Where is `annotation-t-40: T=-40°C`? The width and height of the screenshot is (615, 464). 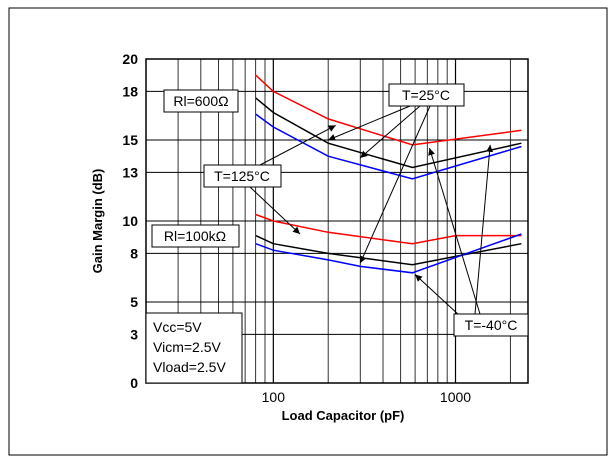
annotation-t-40: T=-40°C is located at coordinates (491, 325).